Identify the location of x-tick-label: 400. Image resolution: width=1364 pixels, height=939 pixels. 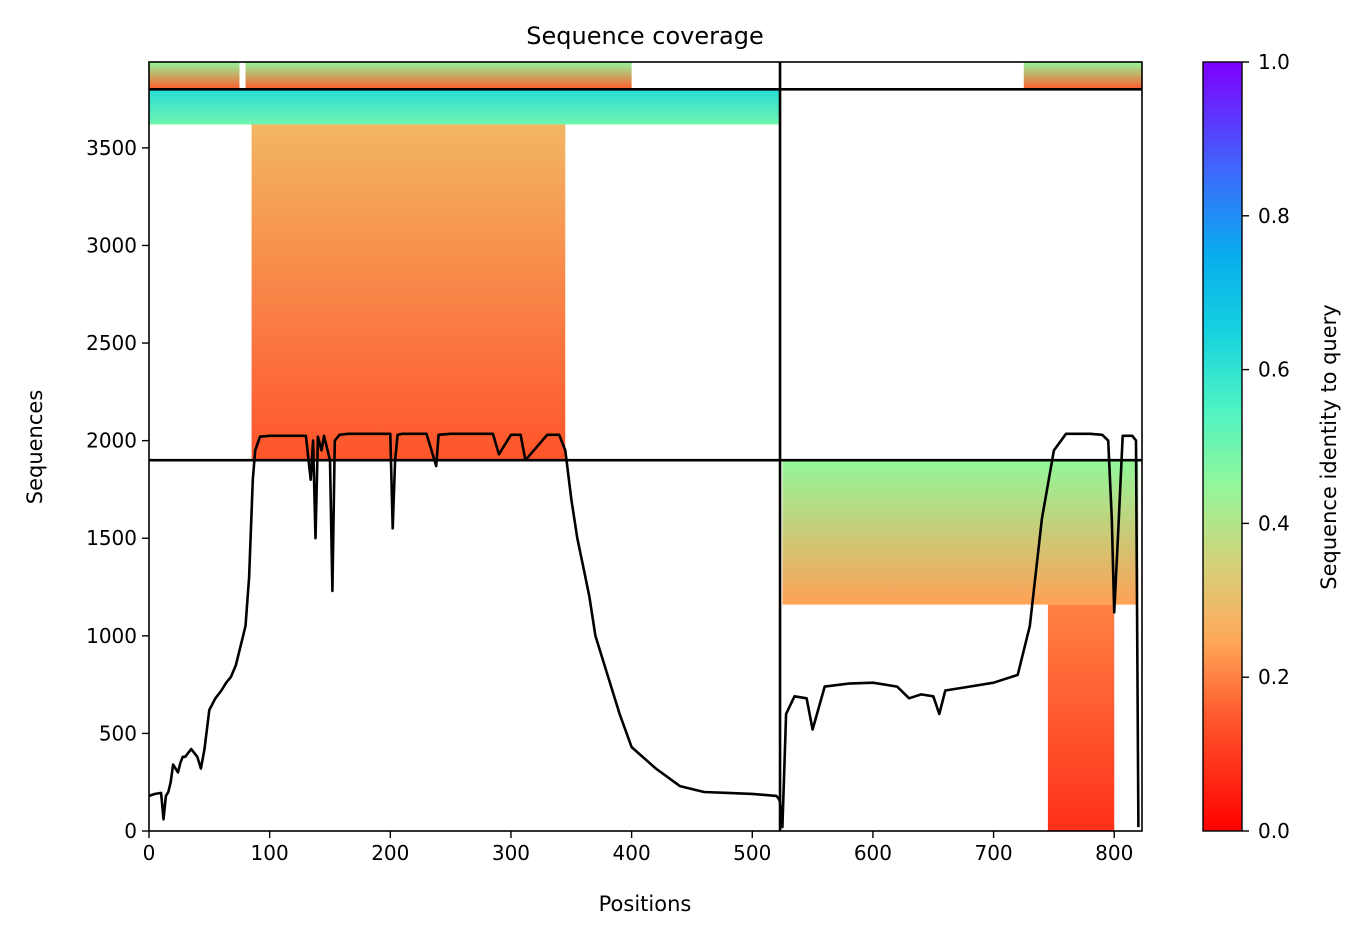
(632, 853).